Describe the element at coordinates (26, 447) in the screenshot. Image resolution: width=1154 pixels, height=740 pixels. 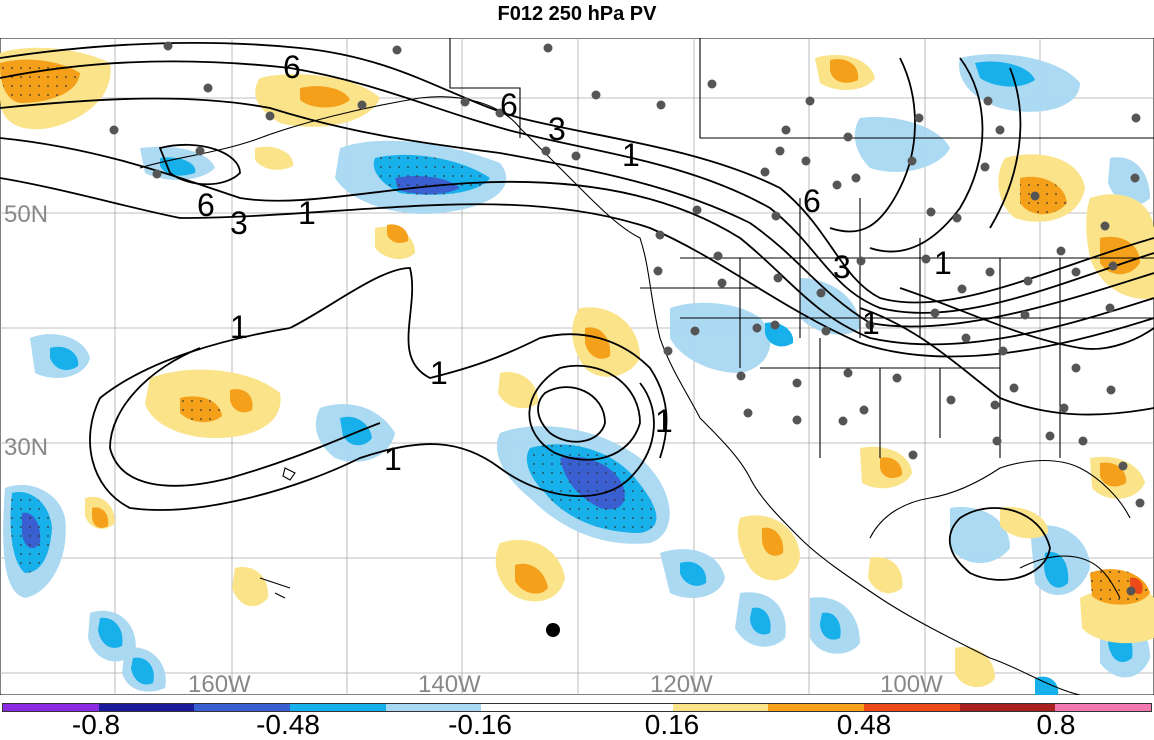
I see `lat-label: 30N` at that location.